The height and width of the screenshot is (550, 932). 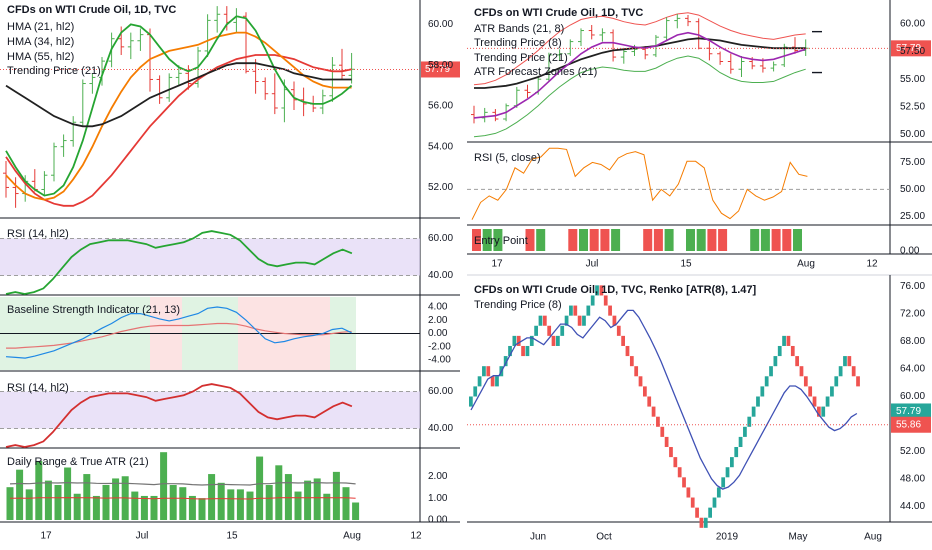 I want to click on atr-upper-band, so click(x=639, y=49).